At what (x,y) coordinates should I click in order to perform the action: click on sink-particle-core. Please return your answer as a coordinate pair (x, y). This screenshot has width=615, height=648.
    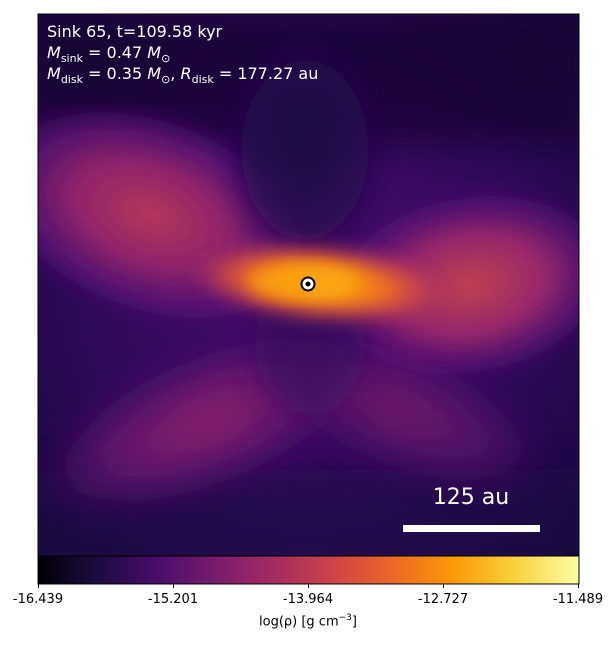
    Looking at the image, I should click on (308, 284).